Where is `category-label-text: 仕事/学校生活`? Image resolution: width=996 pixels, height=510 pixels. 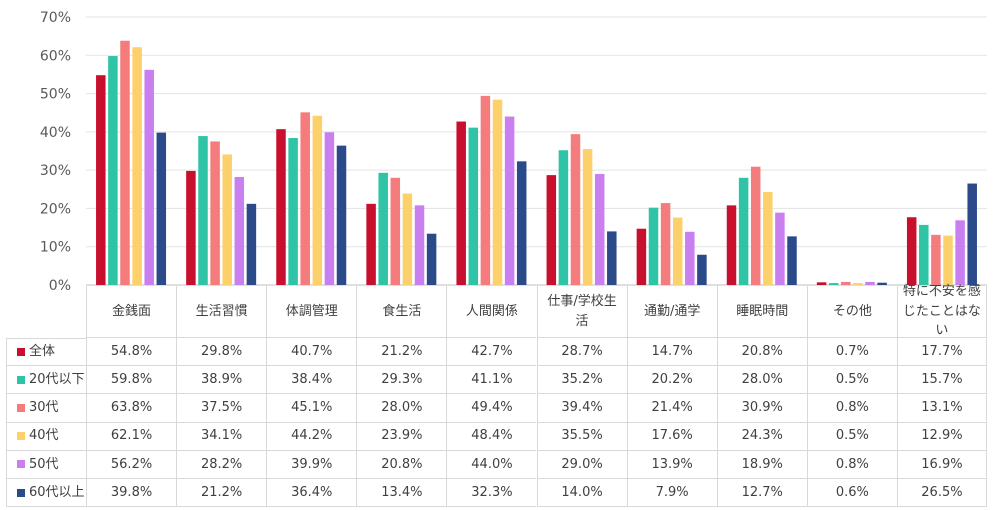
category-label-text: 仕事/学校生活 is located at coordinates (581, 311).